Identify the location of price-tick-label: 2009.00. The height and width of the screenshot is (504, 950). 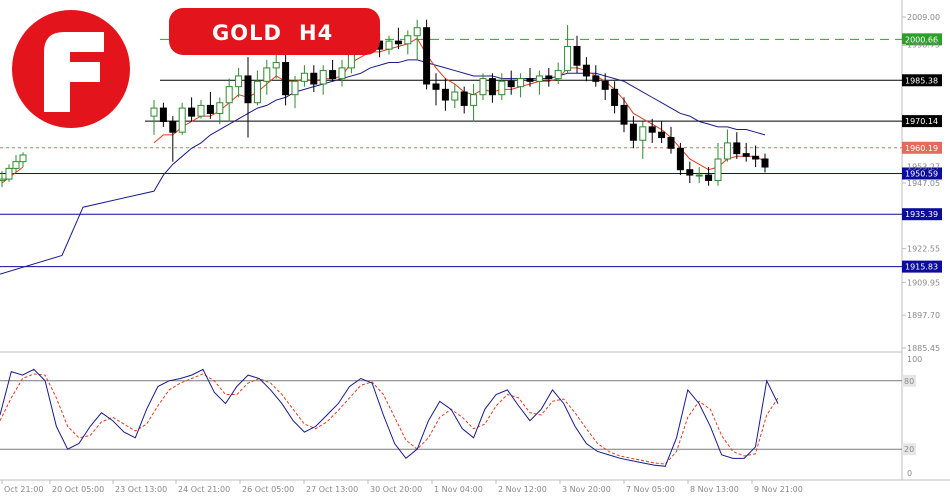
(923, 17).